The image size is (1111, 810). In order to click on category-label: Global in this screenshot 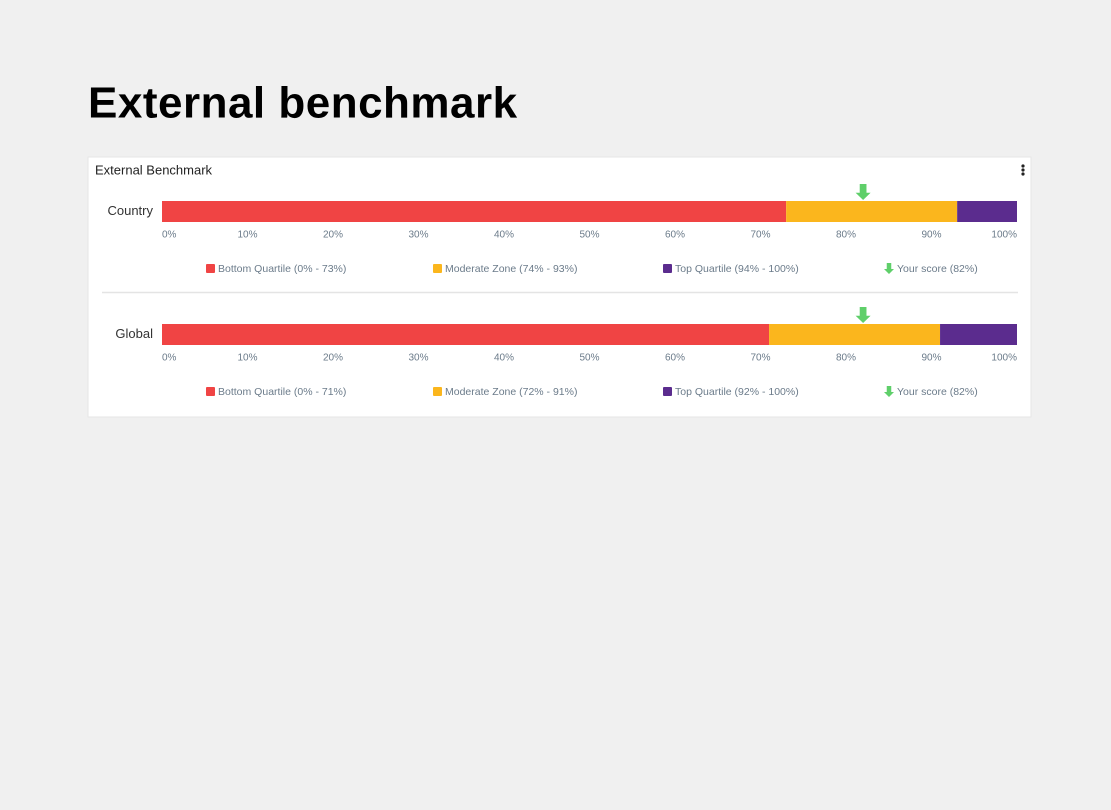, I will do `click(134, 333)`.